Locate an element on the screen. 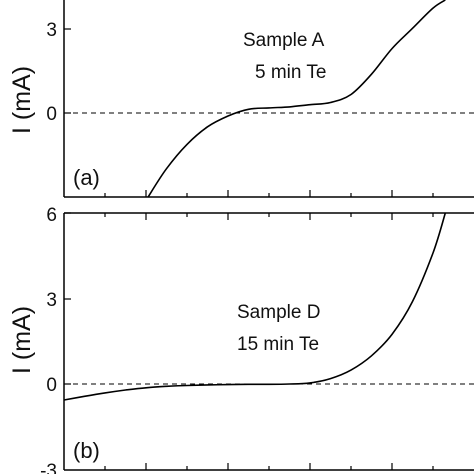  panel-a-annotation-time: 5 min Te is located at coordinates (290, 72).